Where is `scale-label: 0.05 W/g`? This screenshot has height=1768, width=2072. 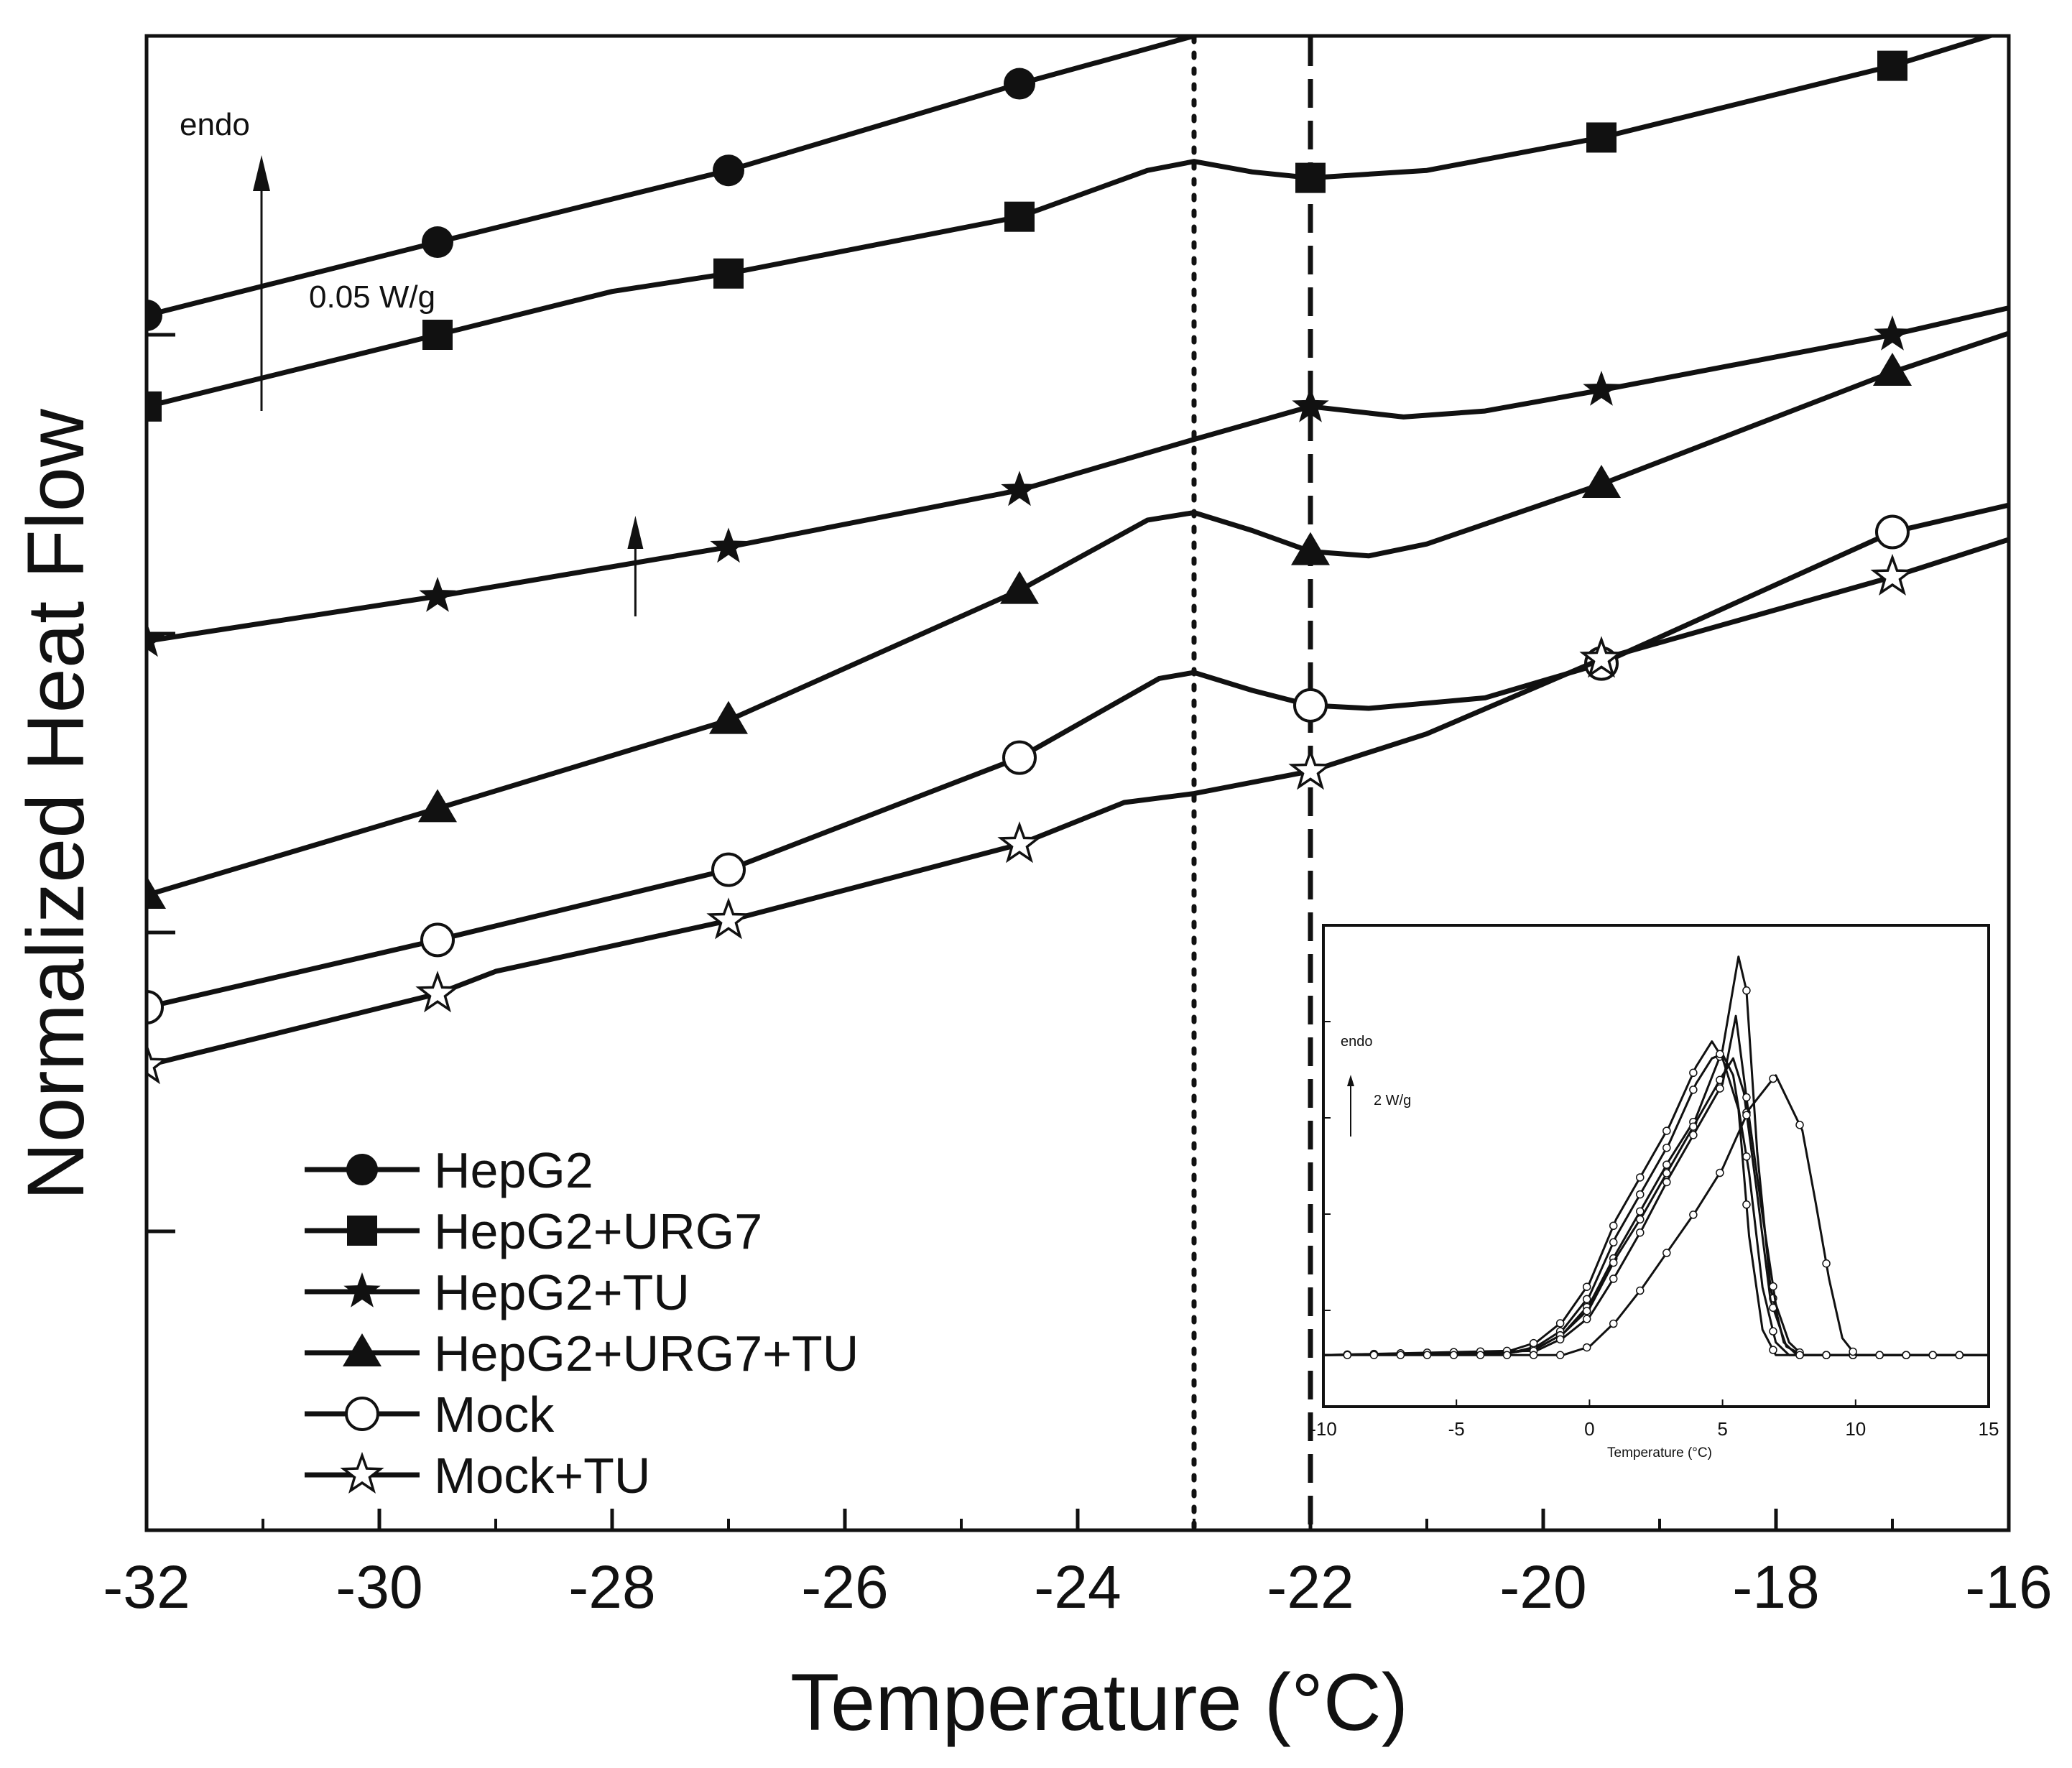
scale-label: 0.05 W/g is located at coordinates (372, 297).